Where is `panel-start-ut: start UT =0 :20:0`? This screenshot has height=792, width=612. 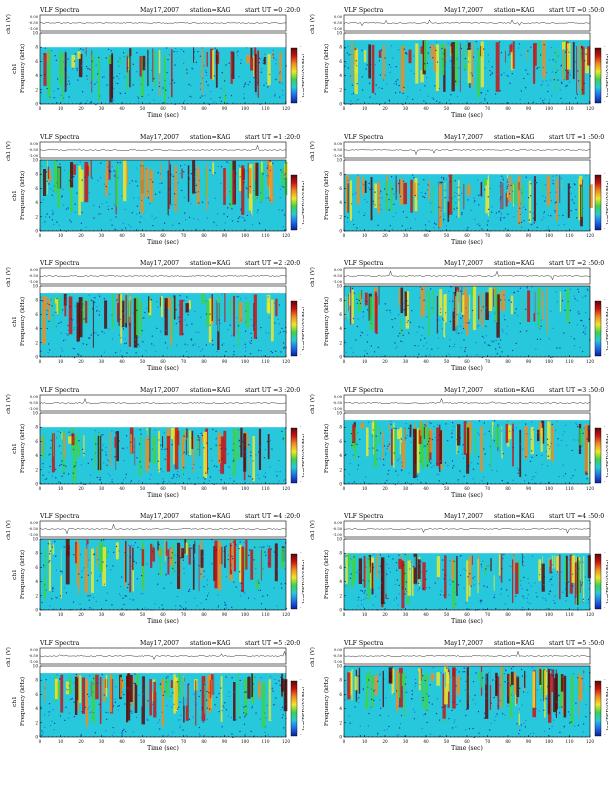 panel-start-ut: start UT =0 :20:0 is located at coordinates (272, 10).